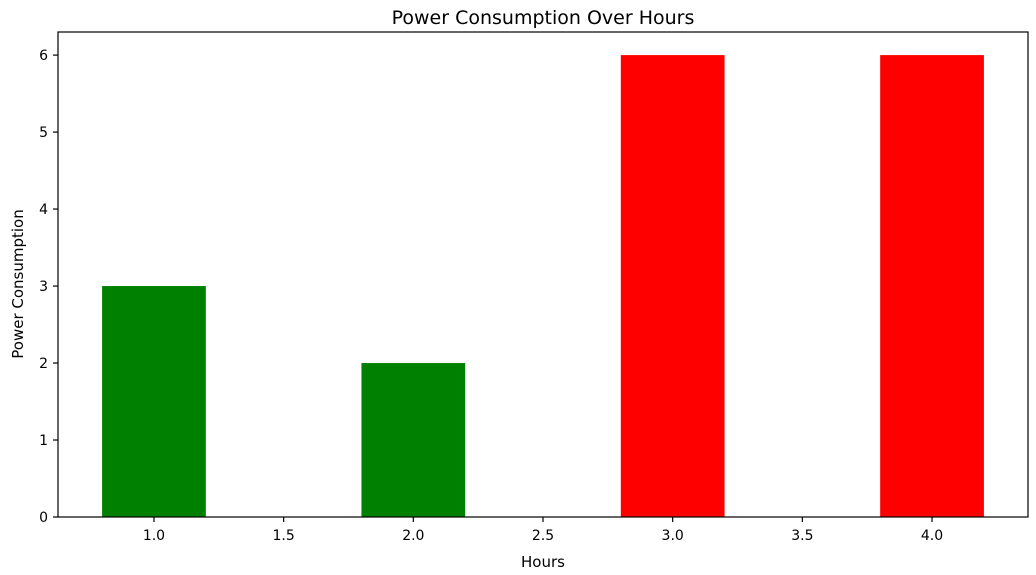 The height and width of the screenshot is (575, 1036). I want to click on x-tick-label: 3.0, so click(673, 536).